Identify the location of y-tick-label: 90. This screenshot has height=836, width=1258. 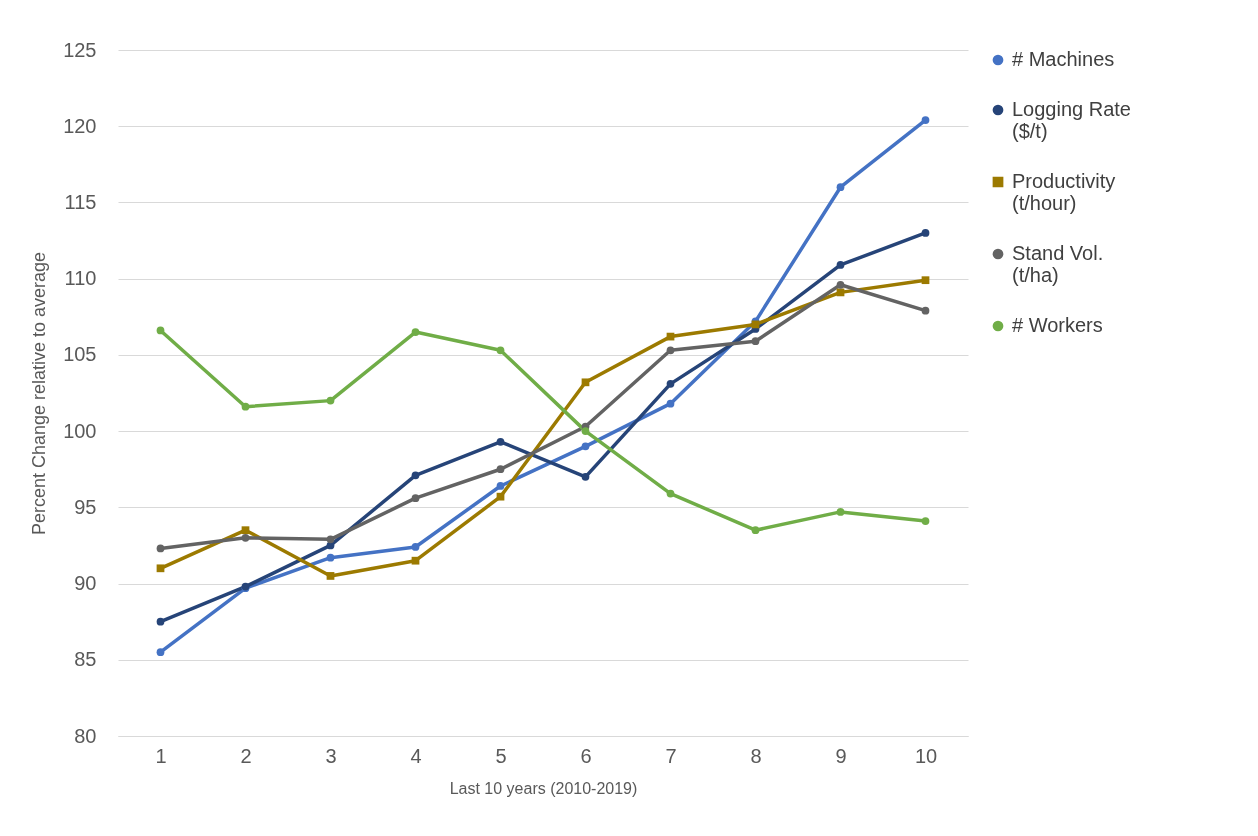
(85, 583).